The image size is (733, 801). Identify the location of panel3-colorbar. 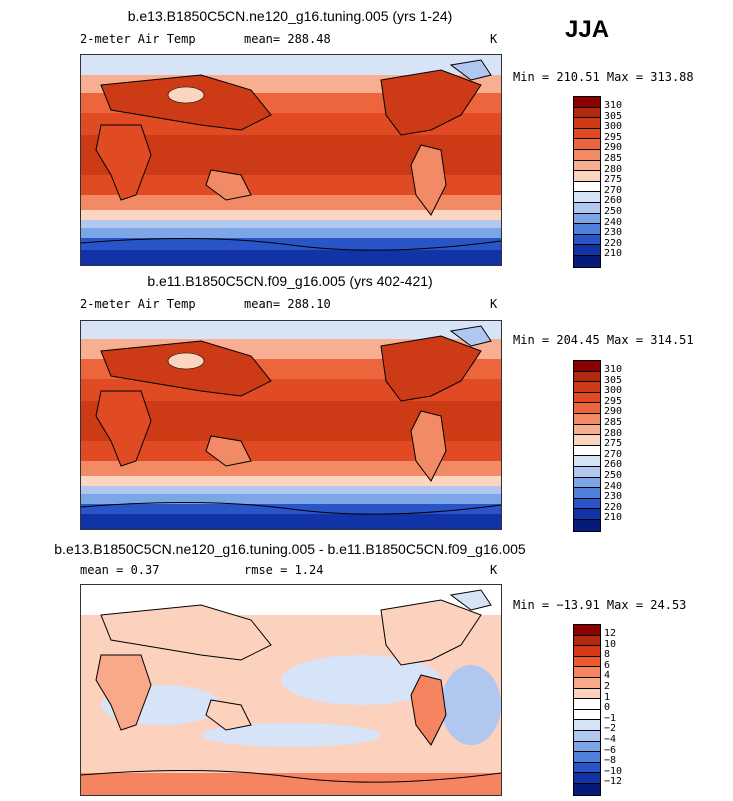
(587, 710).